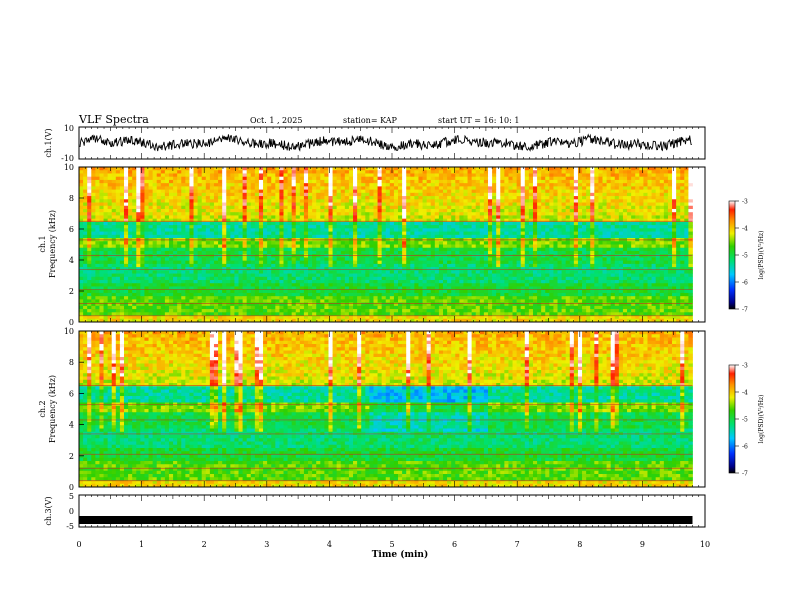  I want to click on station-label: station= KAP, so click(370, 120).